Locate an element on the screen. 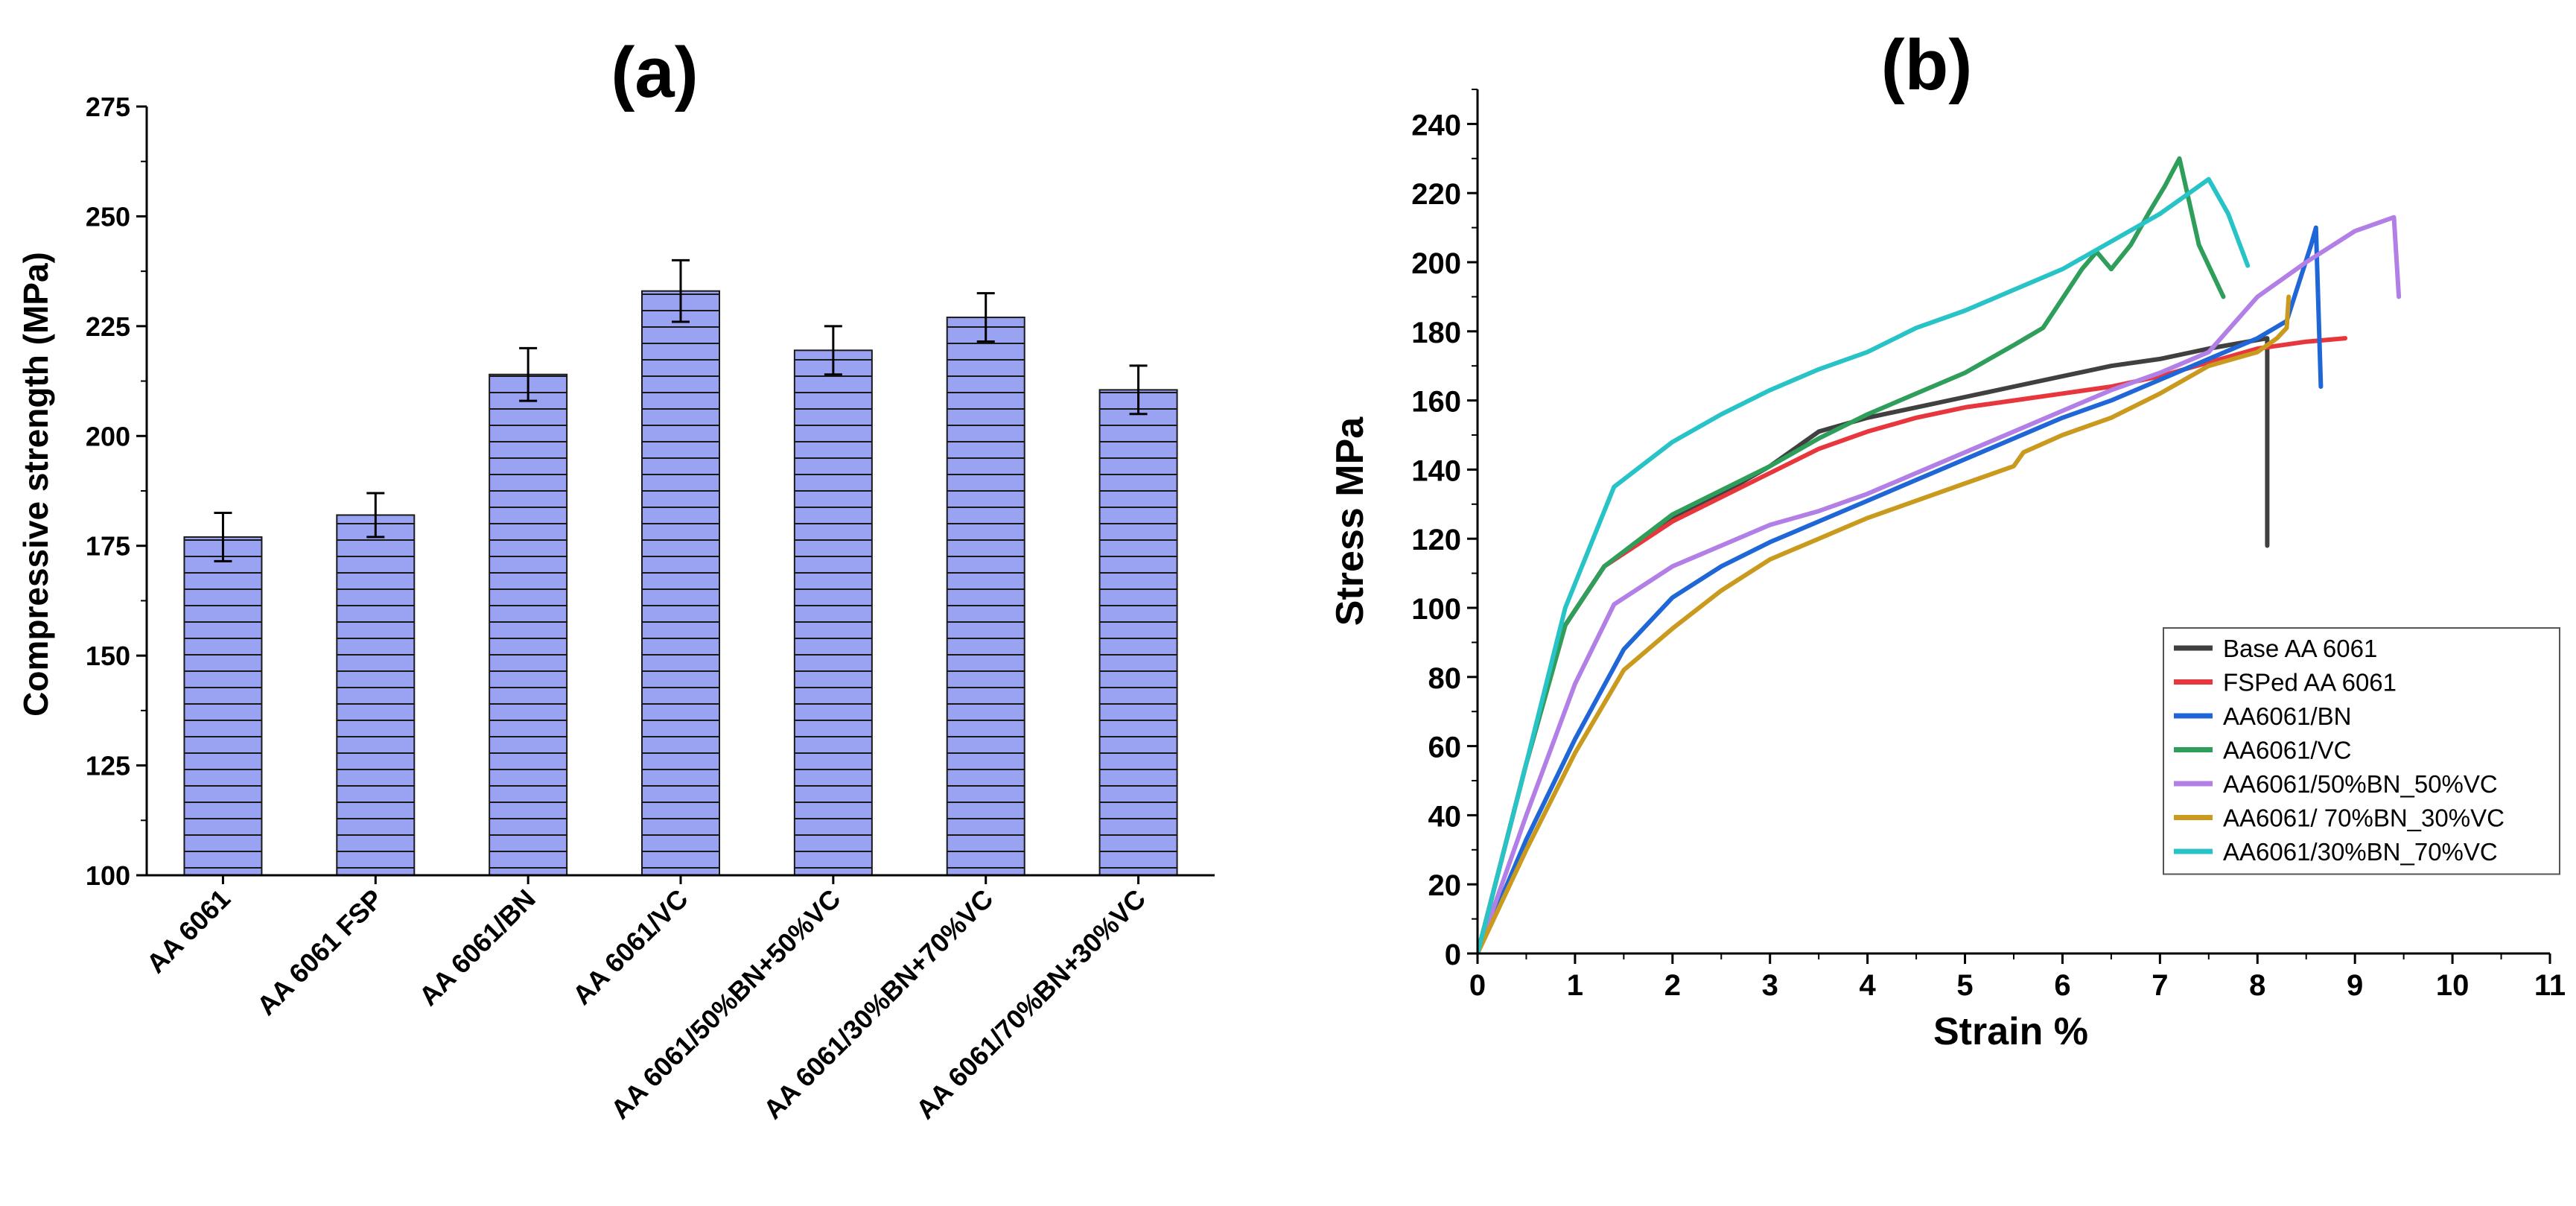 The width and height of the screenshot is (2576, 1206). x-tick-label: 11 is located at coordinates (2550, 985).